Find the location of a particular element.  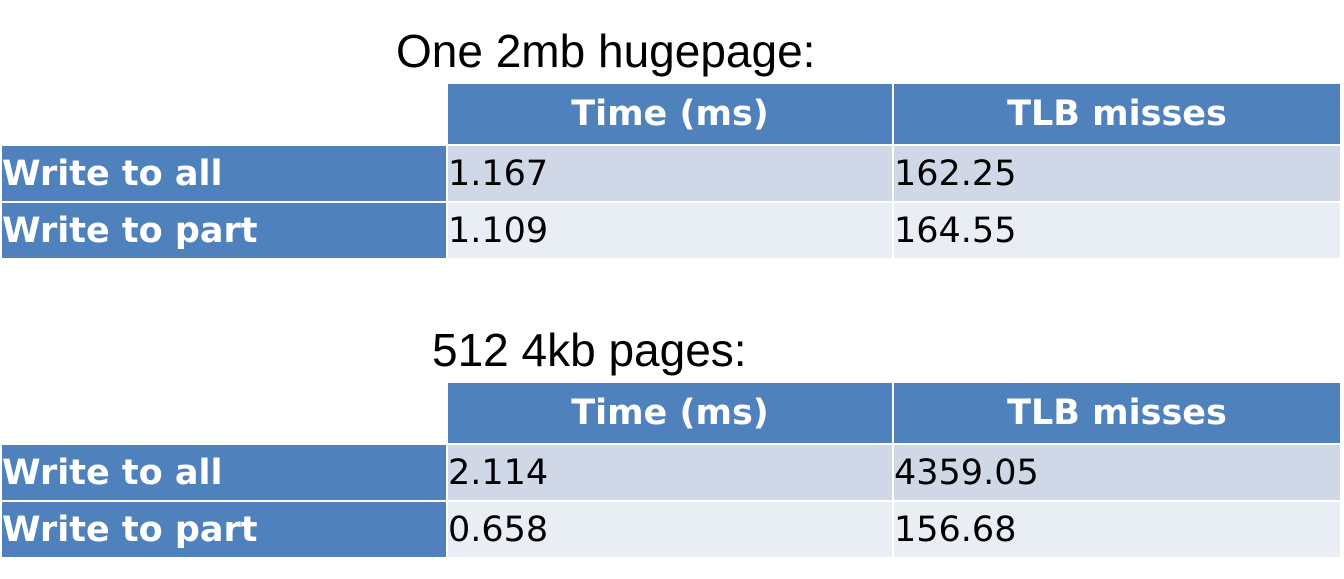

tlb-misses-value: 162.25 is located at coordinates (1117, 173).